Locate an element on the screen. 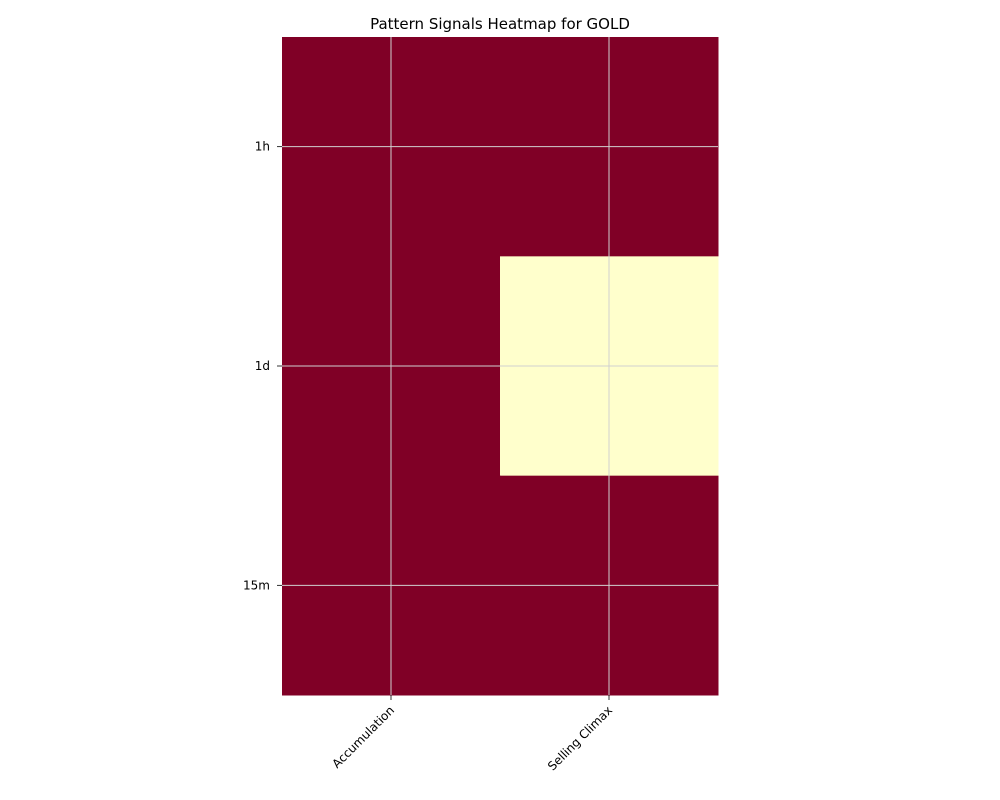 This screenshot has width=1000, height=800. x-tick-label: Accumulation is located at coordinates (363, 737).